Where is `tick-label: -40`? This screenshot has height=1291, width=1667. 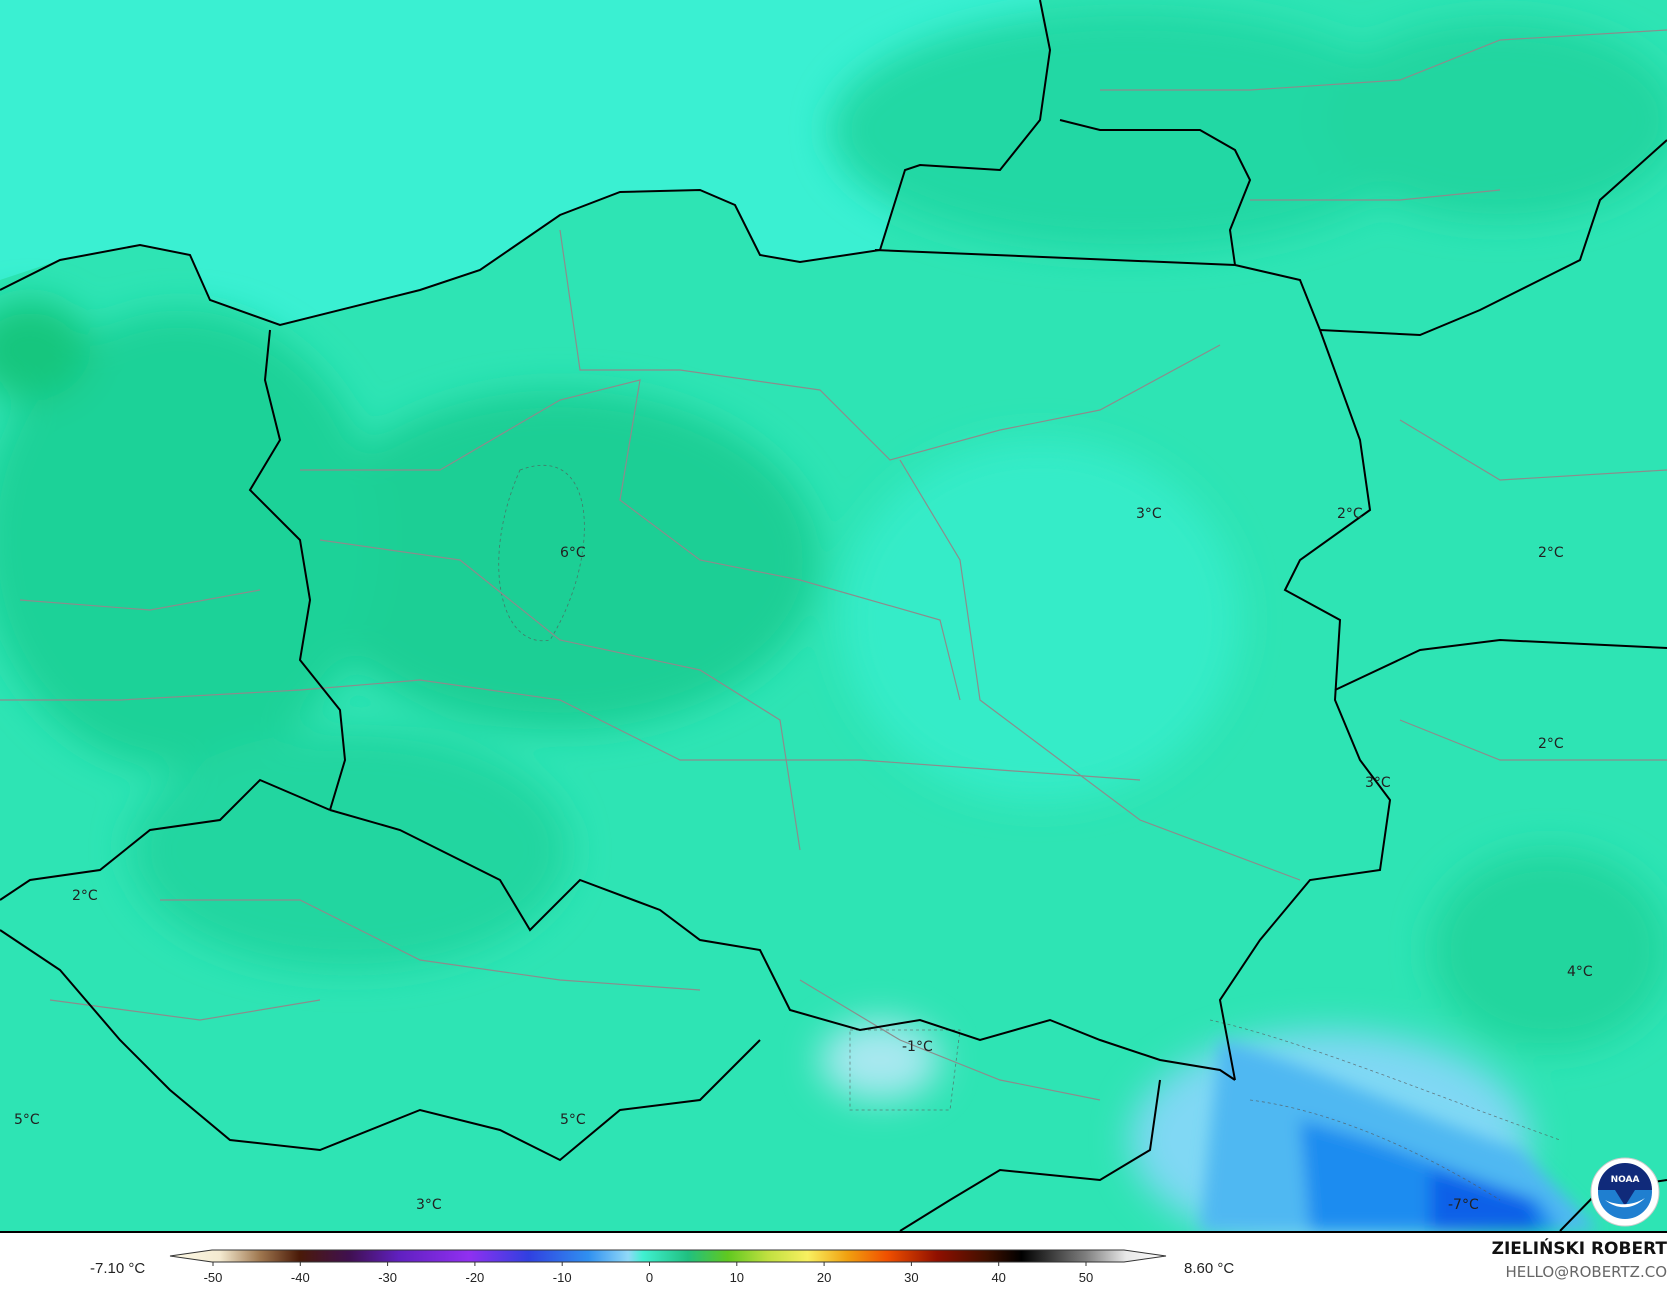
tick-label: -40 is located at coordinates (300, 1277).